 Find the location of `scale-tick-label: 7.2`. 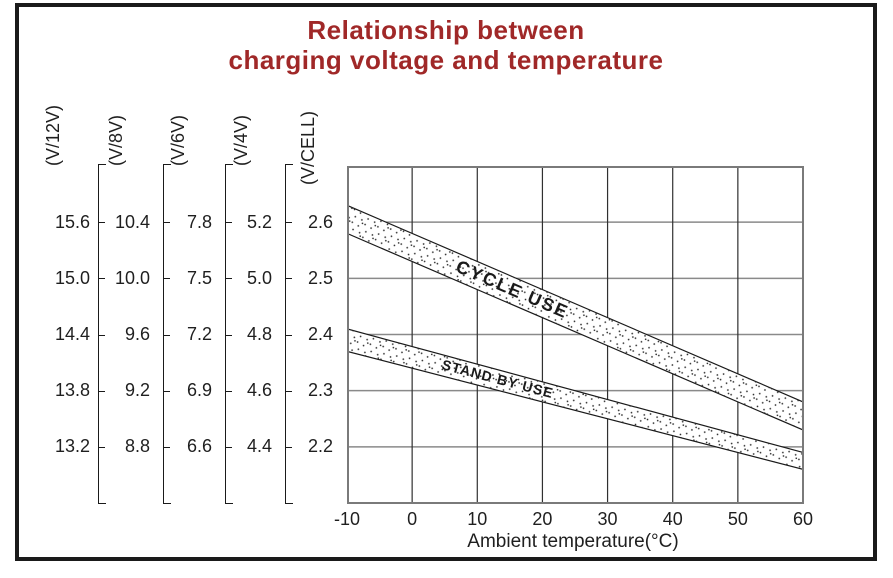

scale-tick-label: 7.2 is located at coordinates (199, 334).